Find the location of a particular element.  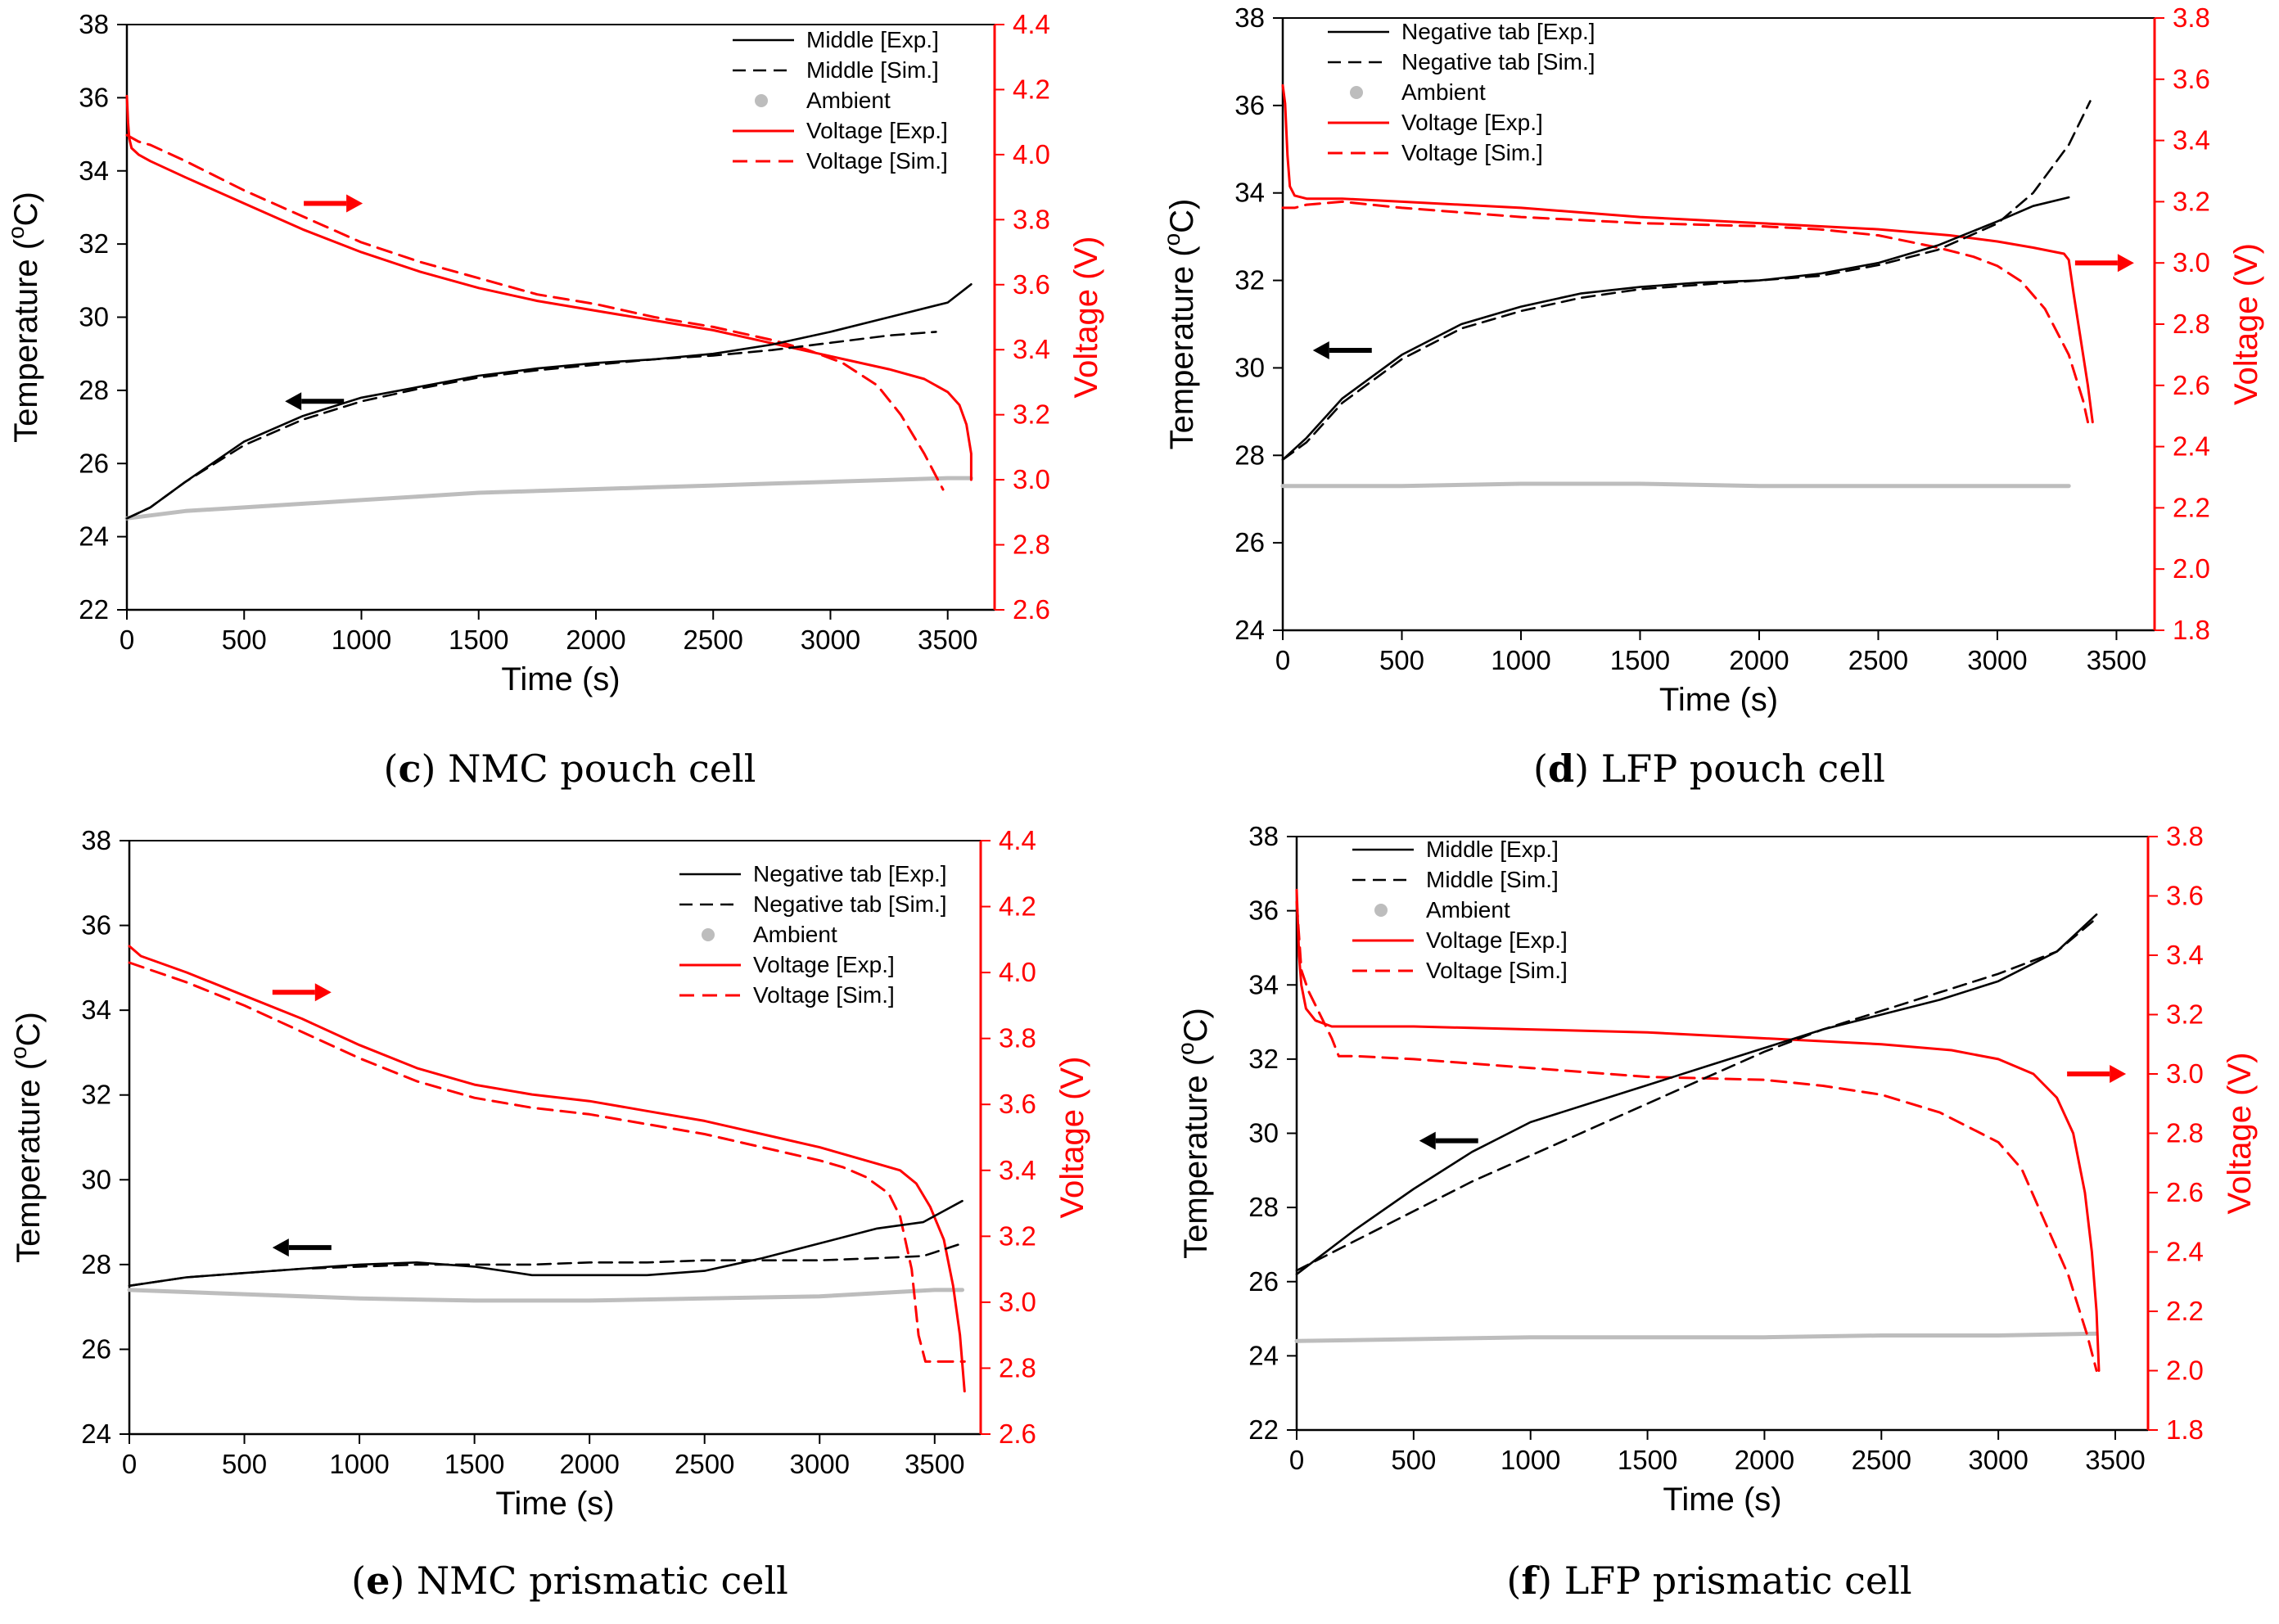

legend-label: Negative tab [Exp.] is located at coordinates (1498, 32).